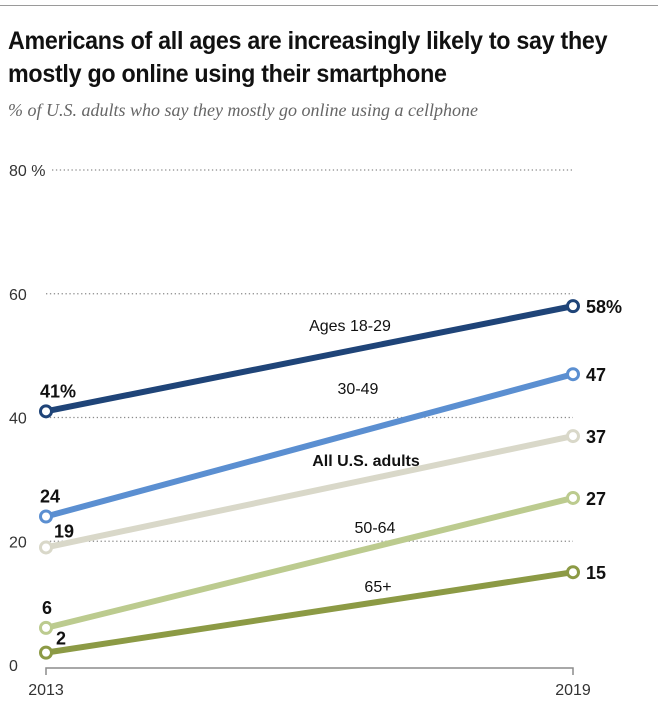 The image size is (658, 706). What do you see at coordinates (46, 516) in the screenshot?
I see `data-point-30-49-2013` at bounding box center [46, 516].